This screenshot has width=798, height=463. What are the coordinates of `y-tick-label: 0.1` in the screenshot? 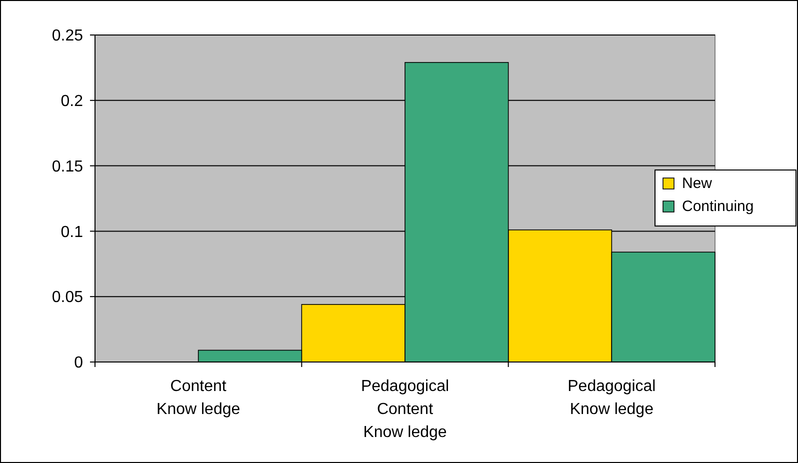 It's located at (72, 232).